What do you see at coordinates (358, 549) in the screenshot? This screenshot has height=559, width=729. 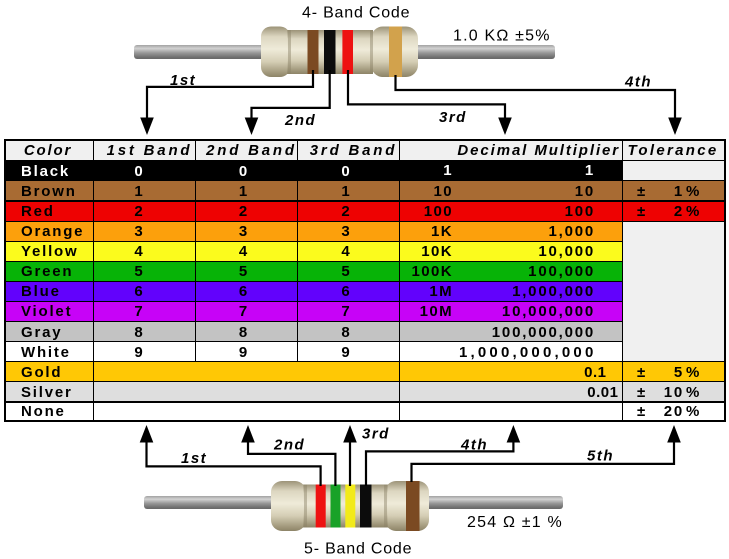 I see `svg-text: 5- Band Code` at bounding box center [358, 549].